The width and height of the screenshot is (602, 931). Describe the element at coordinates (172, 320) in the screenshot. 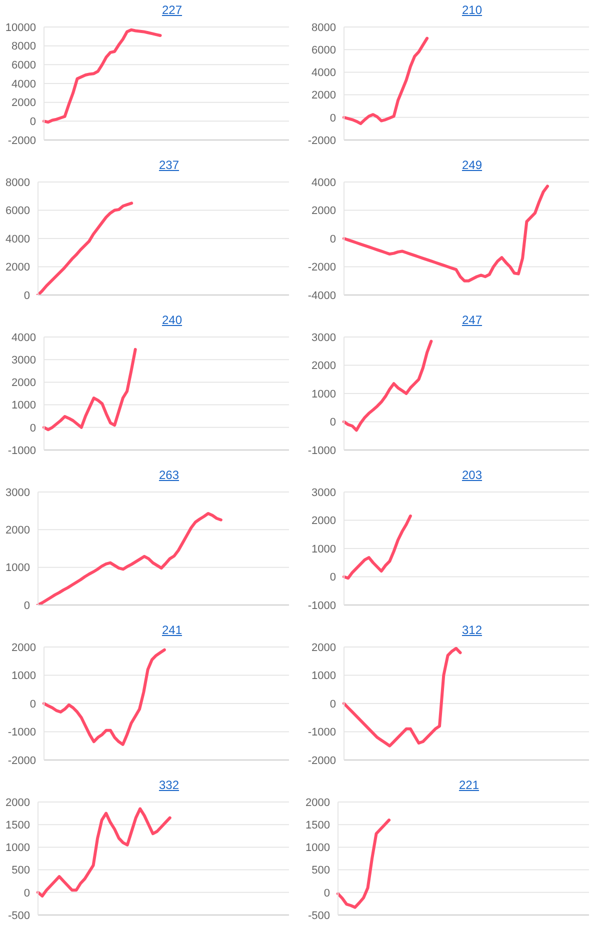

I see `chart-title: 240` at that location.